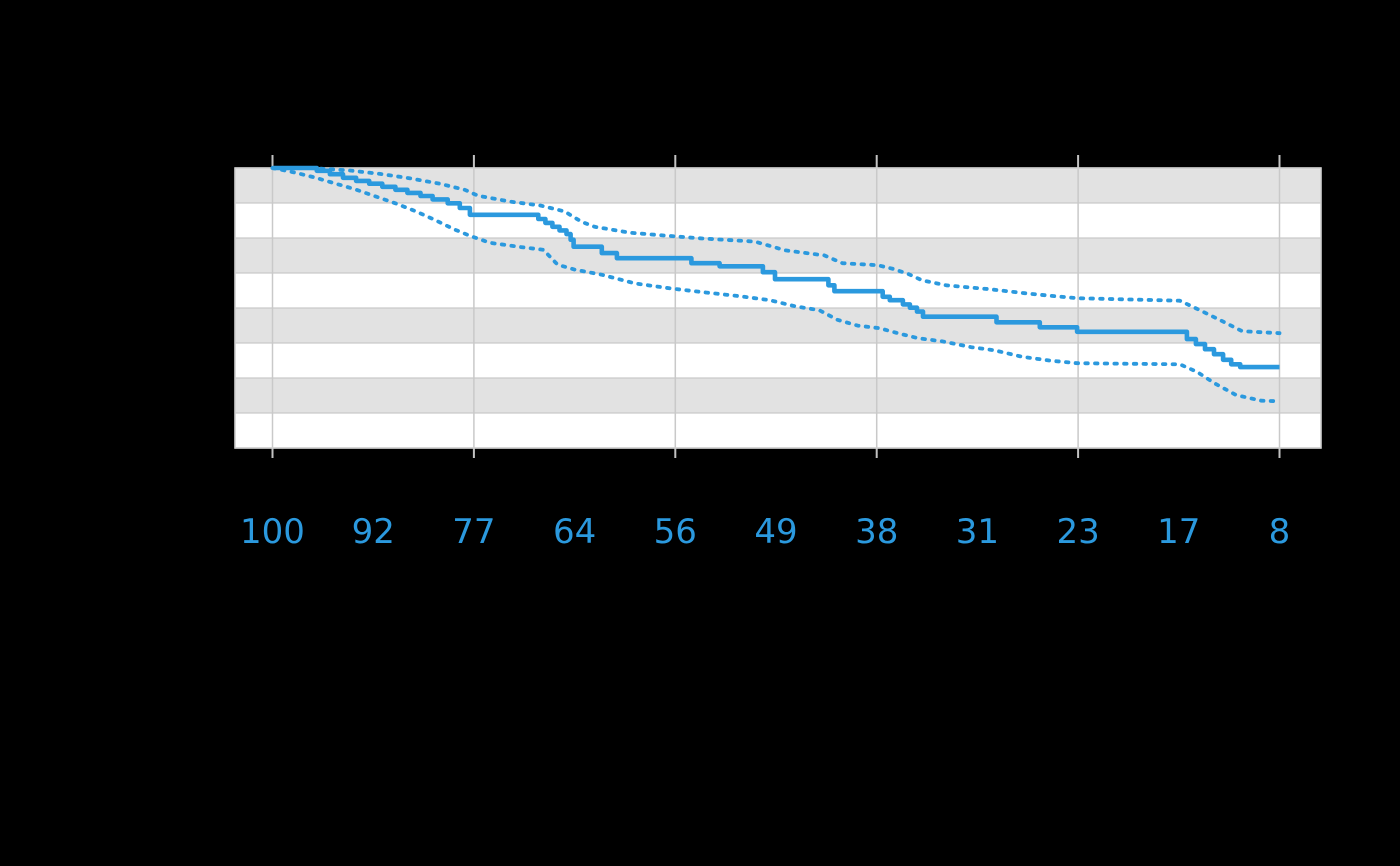 This screenshot has width=1400, height=866. Describe the element at coordinates (675, 532) in the screenshot. I see `at-risk-count: 56` at that location.